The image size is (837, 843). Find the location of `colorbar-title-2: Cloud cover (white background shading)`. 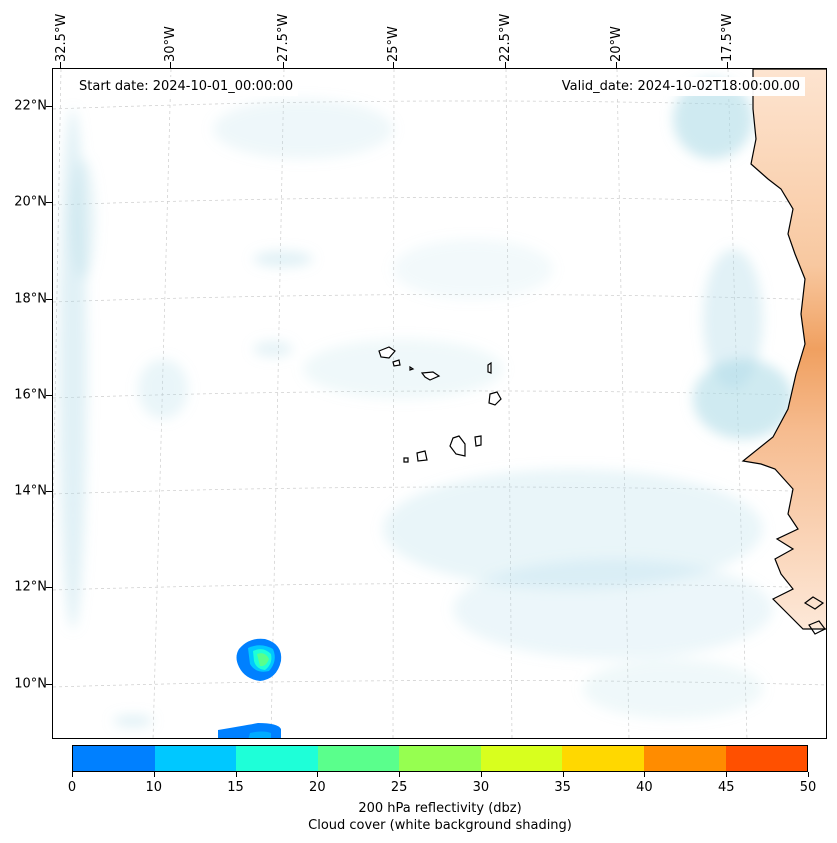

colorbar-title-2: Cloud cover (white background shading) is located at coordinates (440, 825).